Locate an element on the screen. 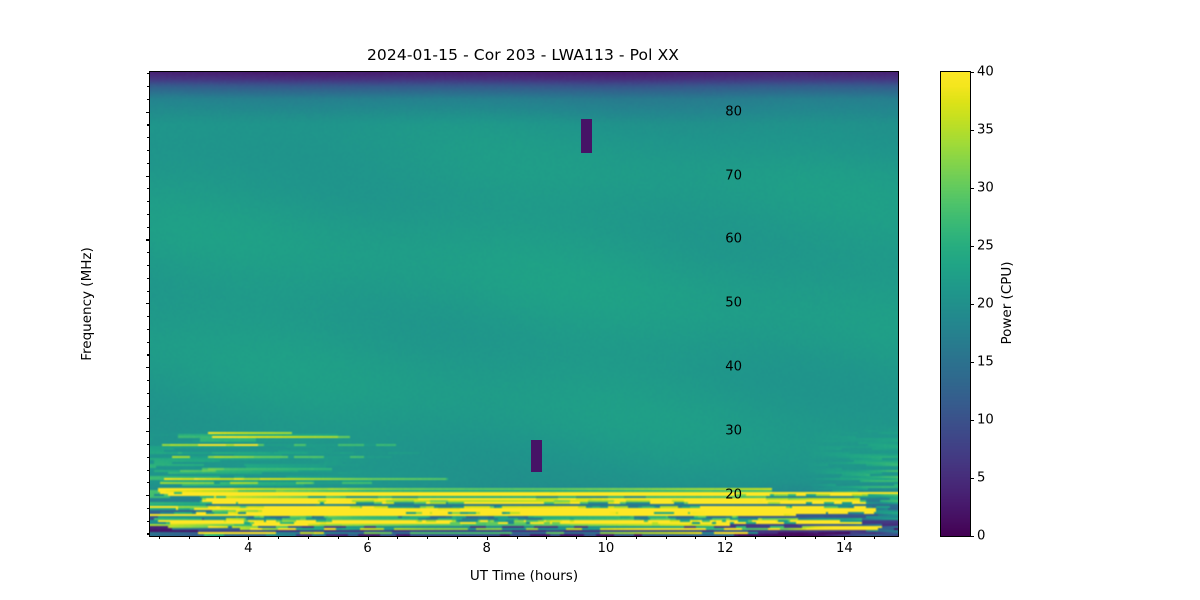  y-tick-label: 80 is located at coordinates (733, 112).